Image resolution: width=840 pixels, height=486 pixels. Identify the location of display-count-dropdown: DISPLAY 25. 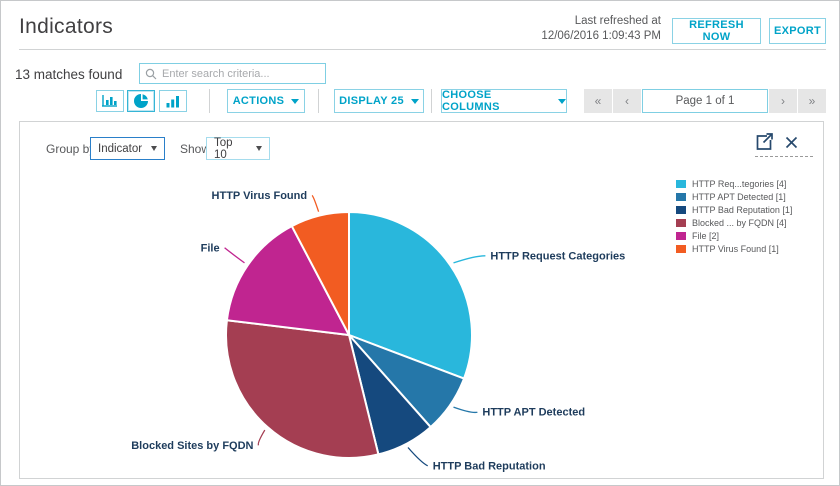
(379, 101).